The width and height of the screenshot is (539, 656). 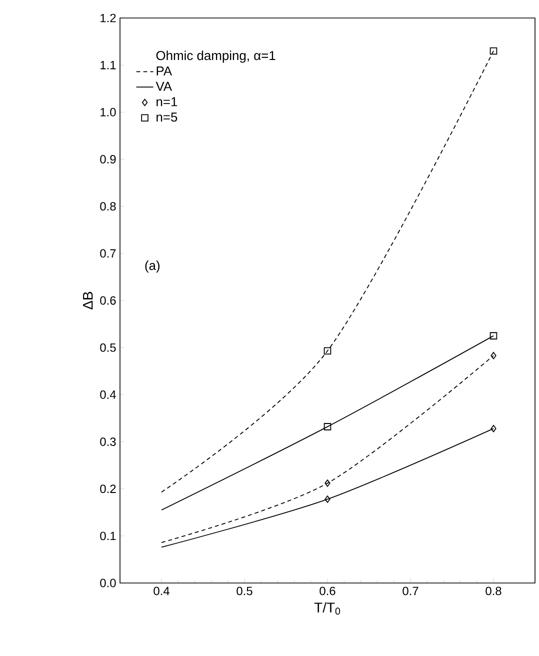 I want to click on y-tick-label: 0.3, so click(x=108, y=442).